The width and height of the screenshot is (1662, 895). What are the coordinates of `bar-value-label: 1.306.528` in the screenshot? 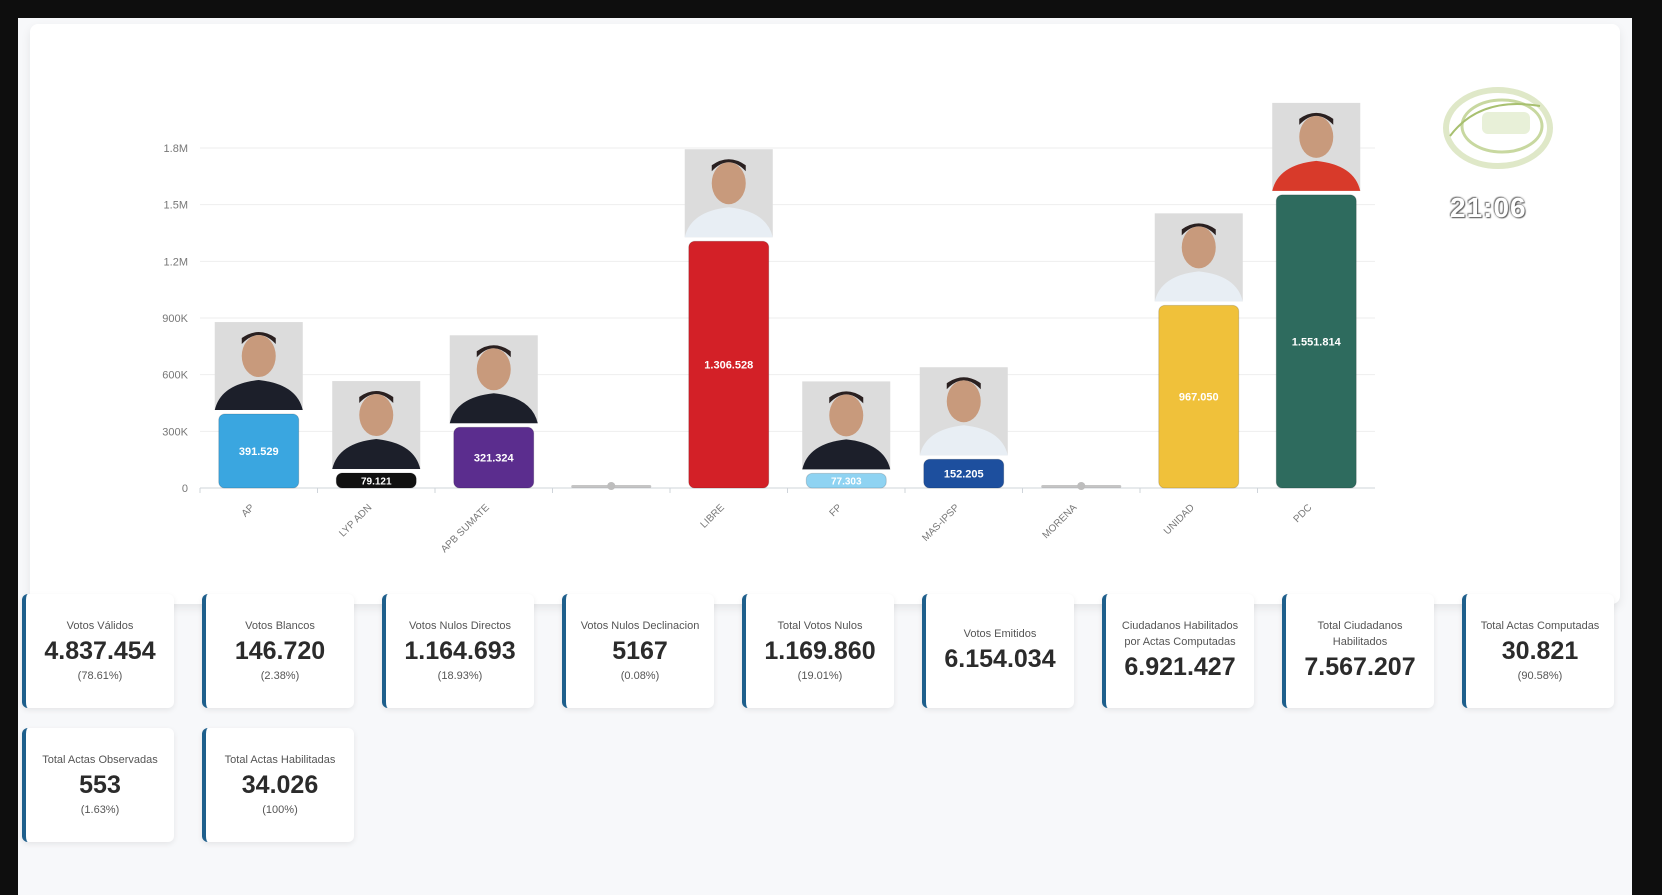 It's located at (728, 366).